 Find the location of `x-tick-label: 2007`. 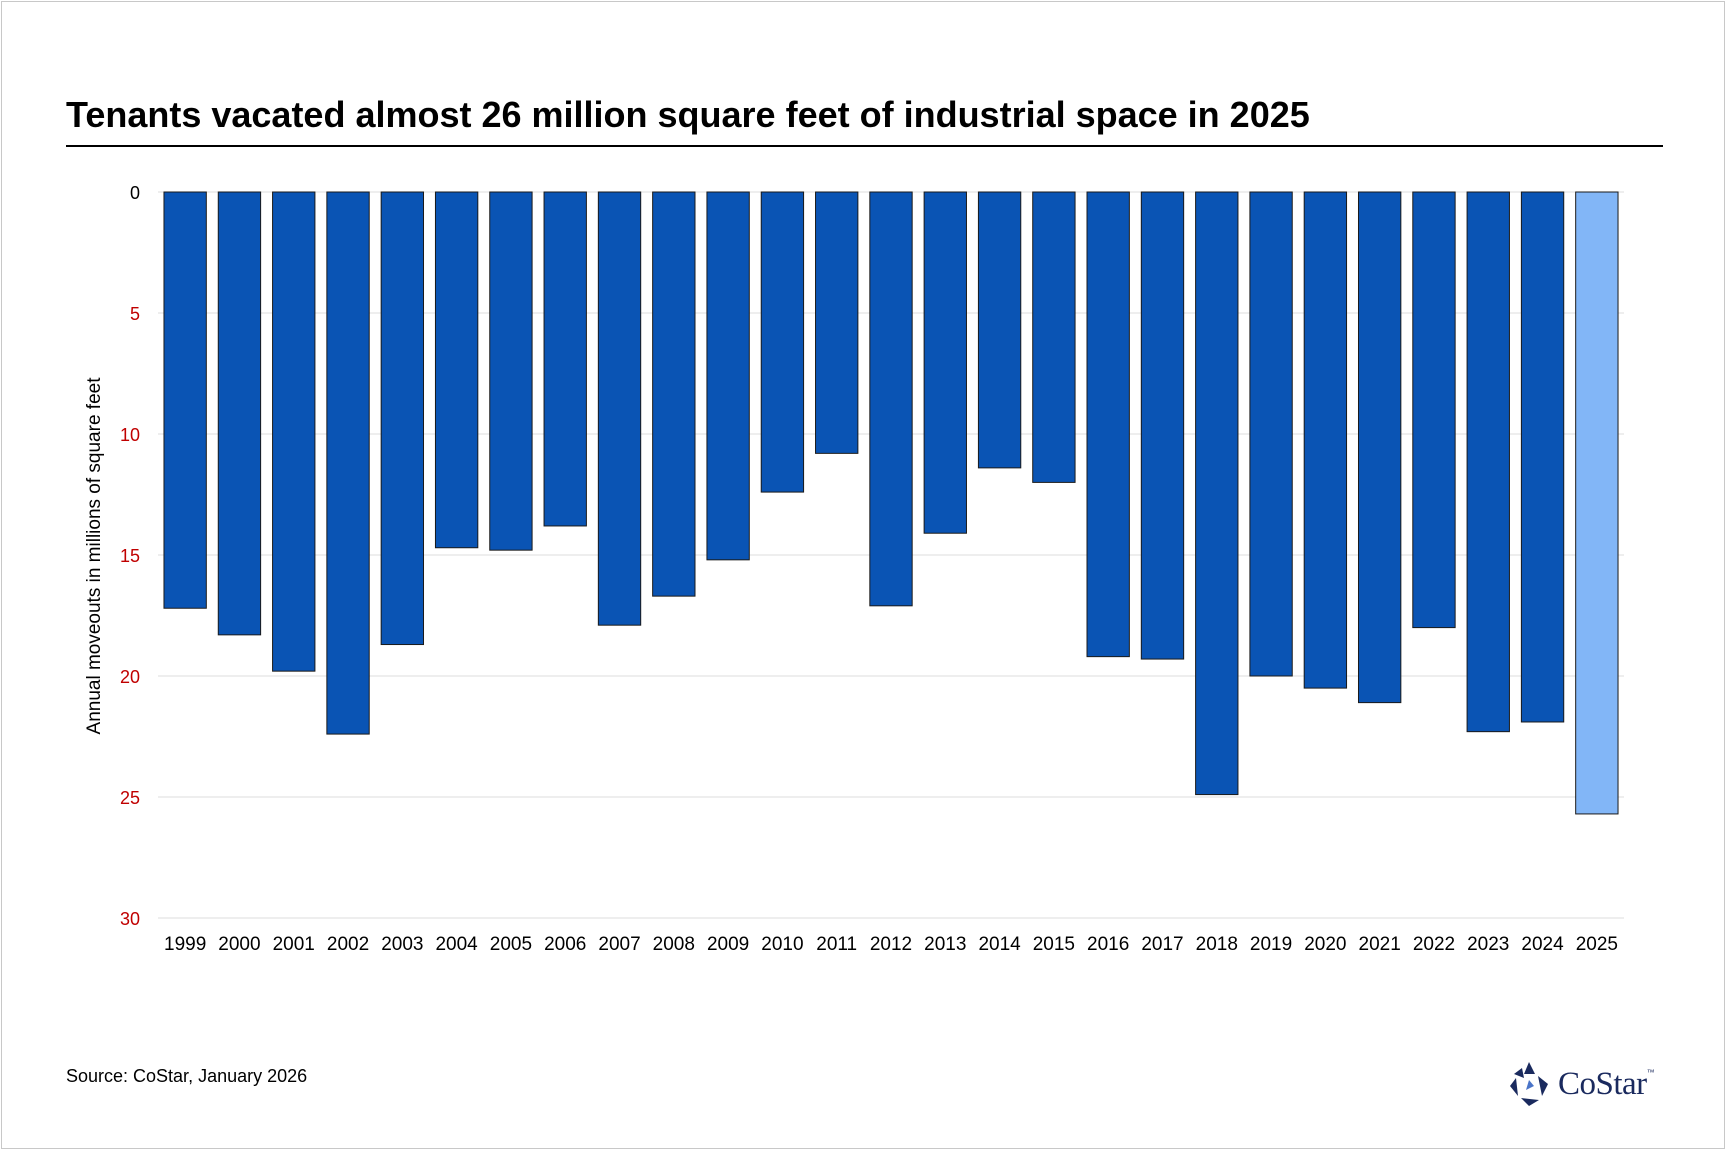

x-tick-label: 2007 is located at coordinates (619, 944).